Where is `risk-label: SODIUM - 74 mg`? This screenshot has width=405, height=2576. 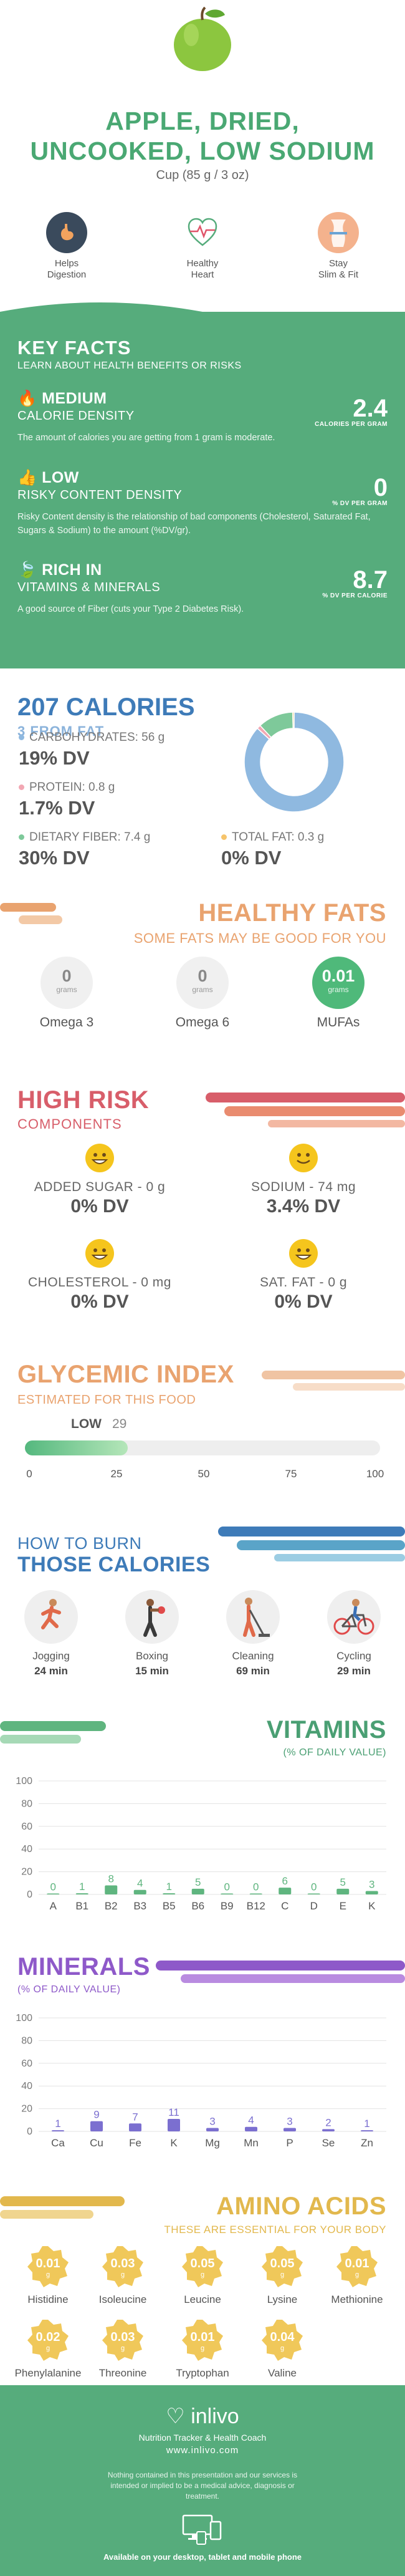 risk-label: SODIUM - 74 mg is located at coordinates (303, 1187).